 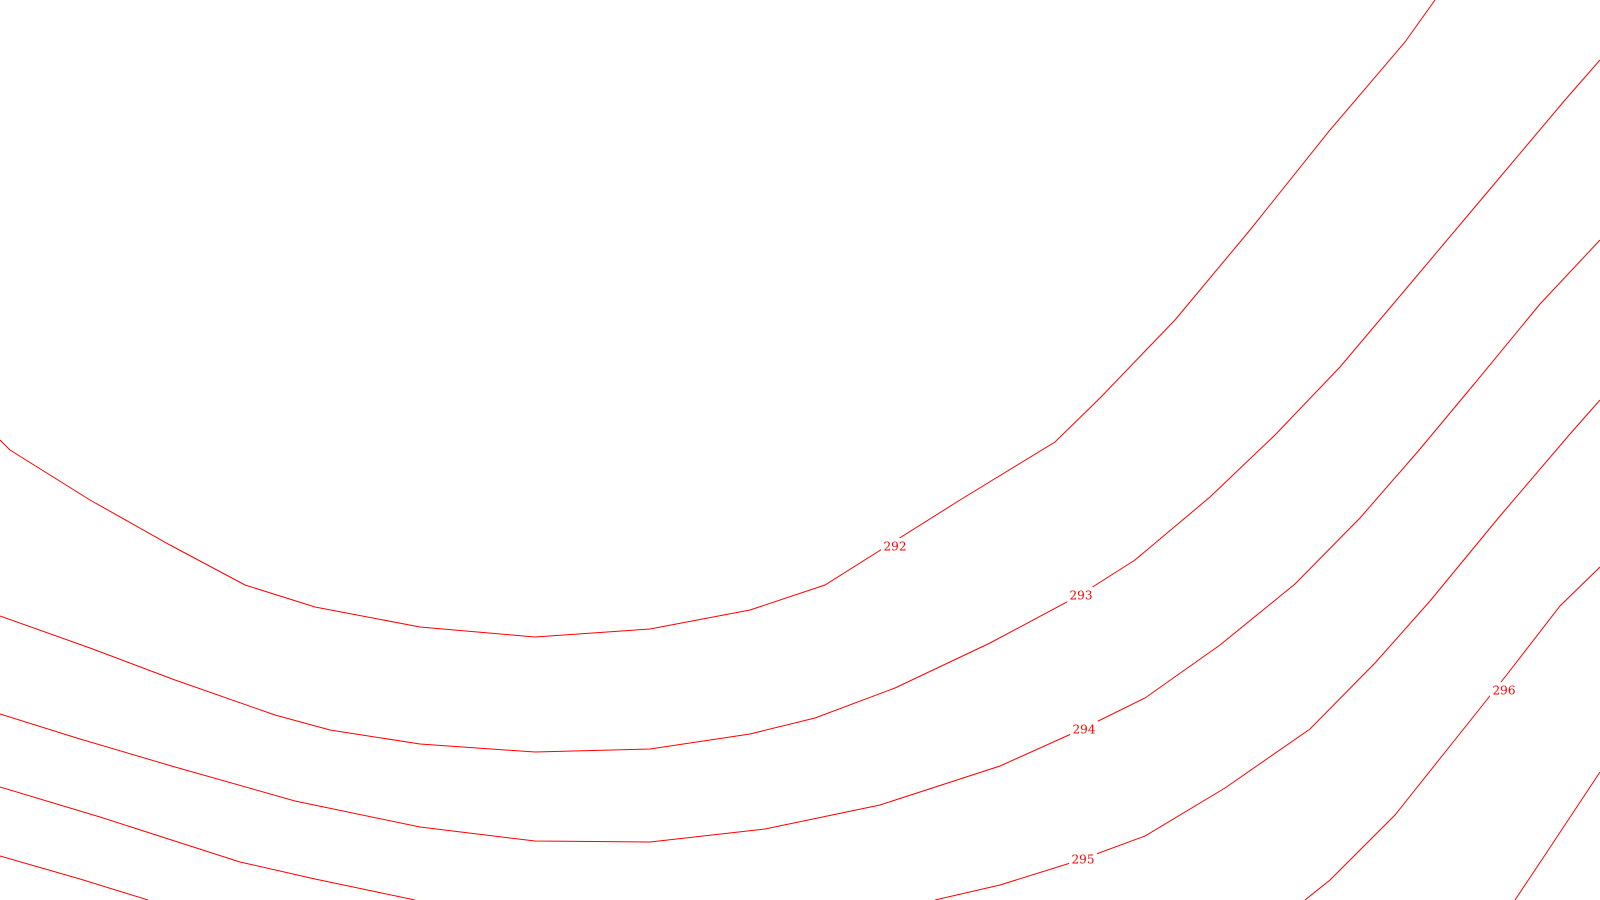 I want to click on contour-label-293: 293, so click(x=1081, y=596).